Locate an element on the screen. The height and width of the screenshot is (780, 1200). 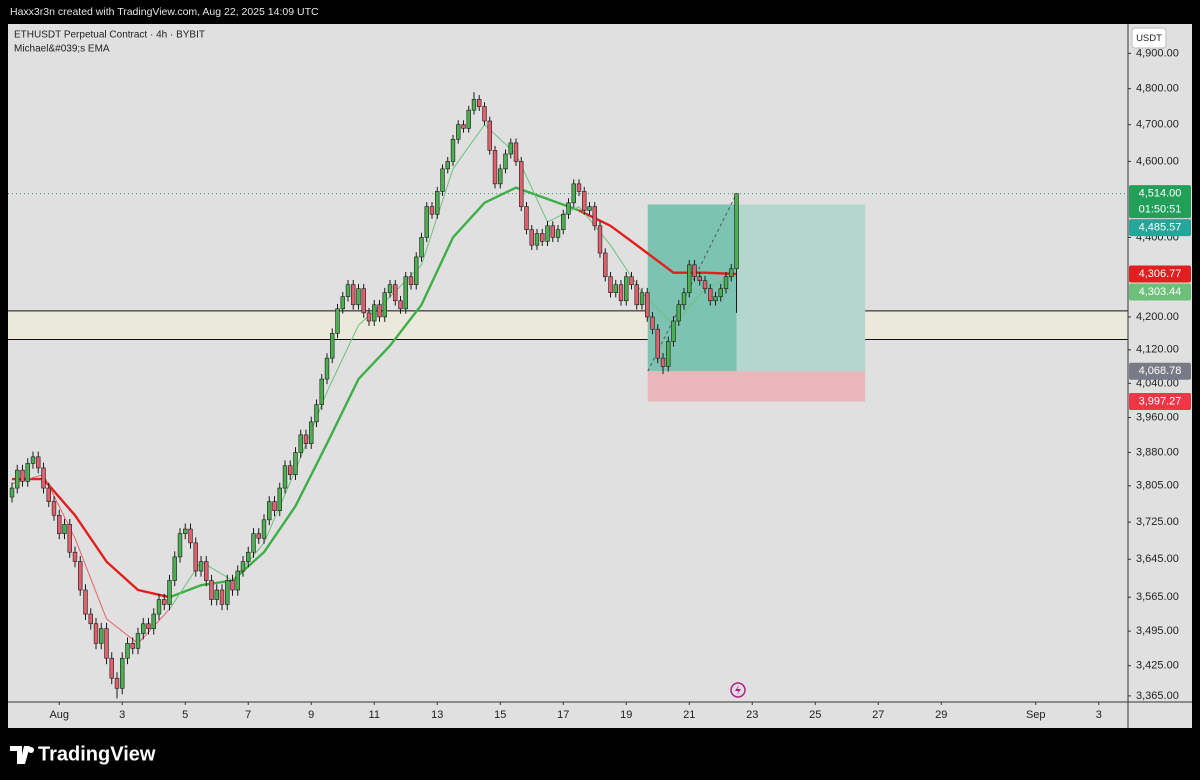
x-tick-label: 3 is located at coordinates (122, 715).